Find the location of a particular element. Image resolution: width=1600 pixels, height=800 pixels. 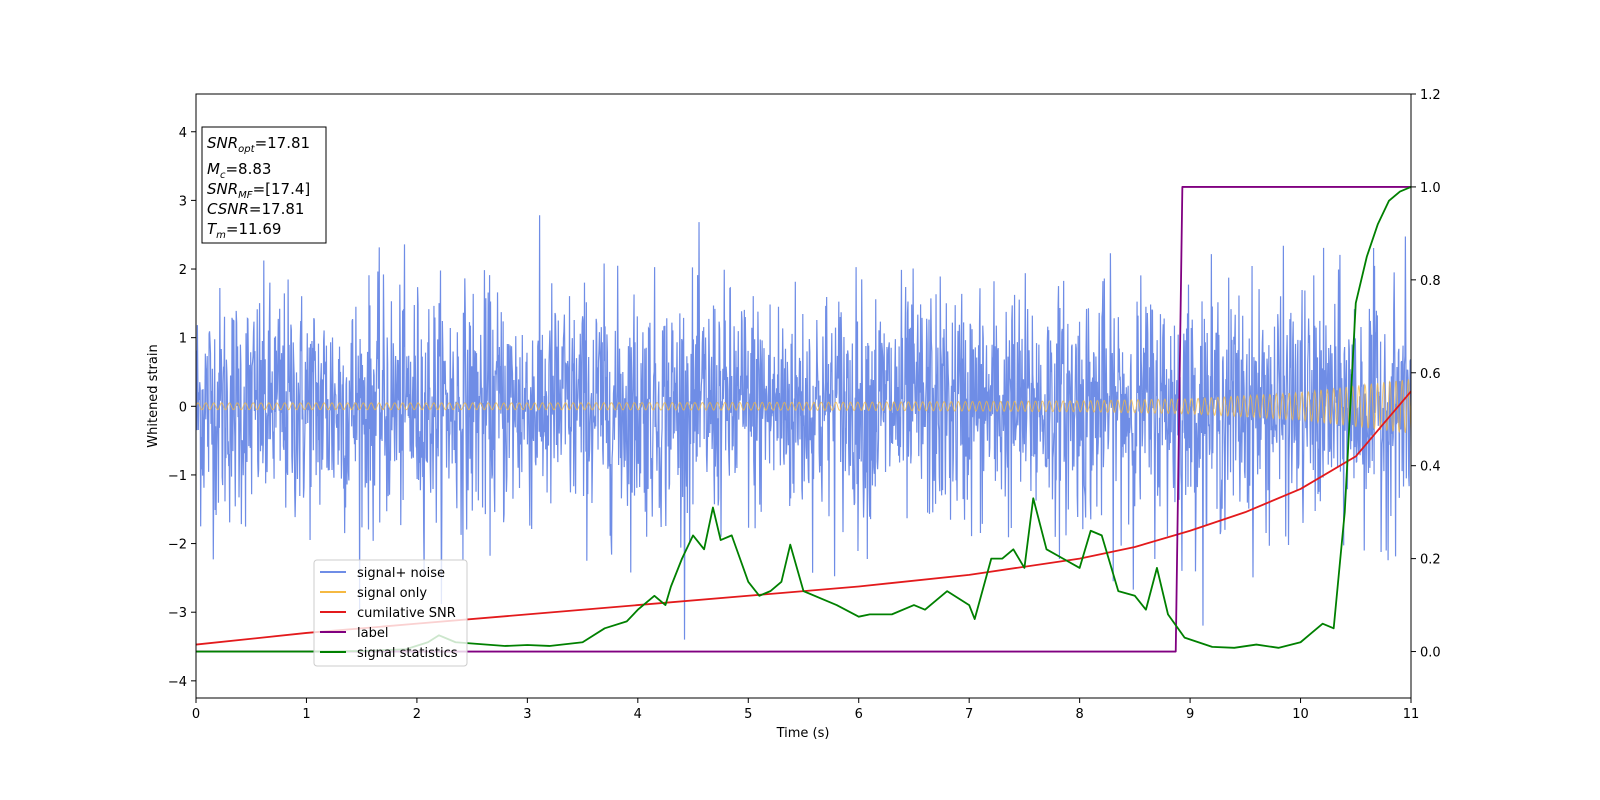

x-tick-label: 9 is located at coordinates (1190, 714).